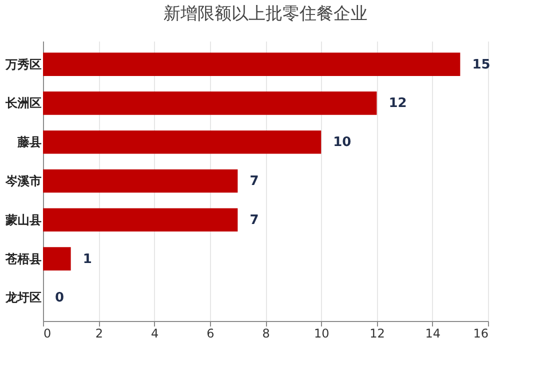 The image size is (541, 367). Describe the element at coordinates (23, 219) in the screenshot. I see `y-tick-label: 蒙山县` at that location.